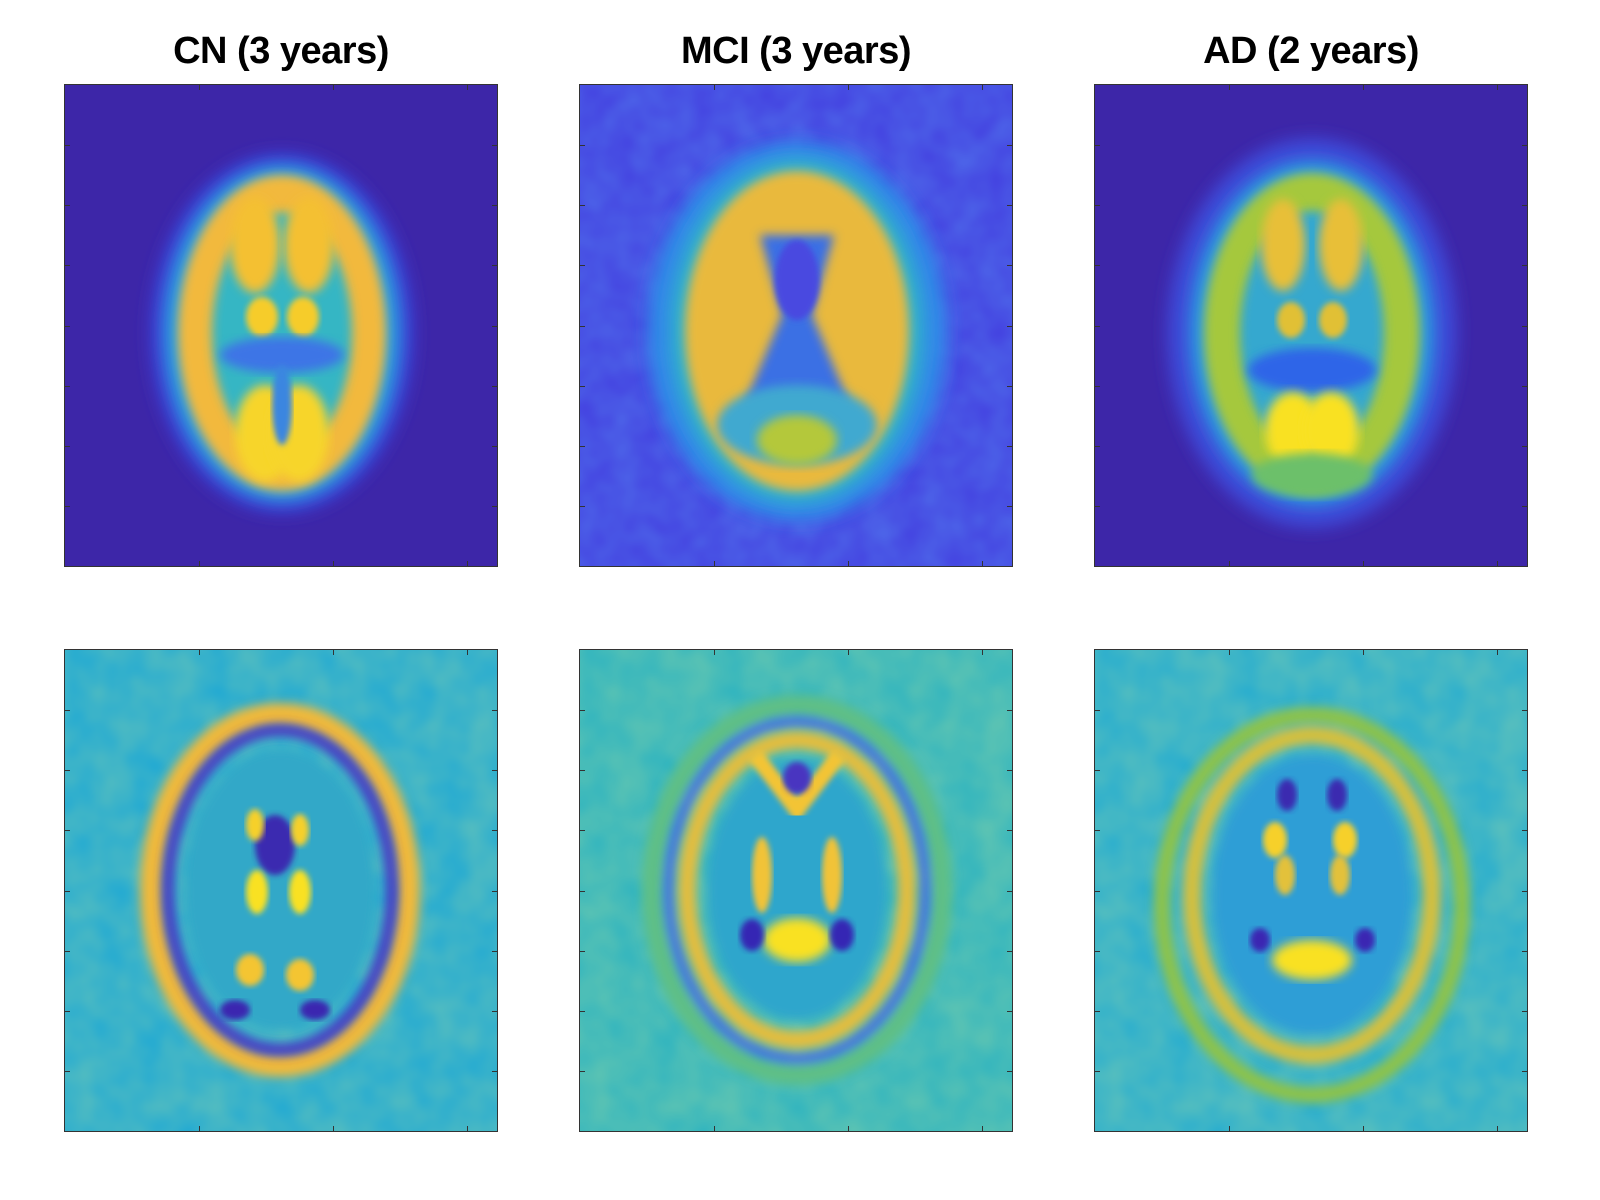  I want to click on column-title-ad: AD (2 years), so click(1311, 51).